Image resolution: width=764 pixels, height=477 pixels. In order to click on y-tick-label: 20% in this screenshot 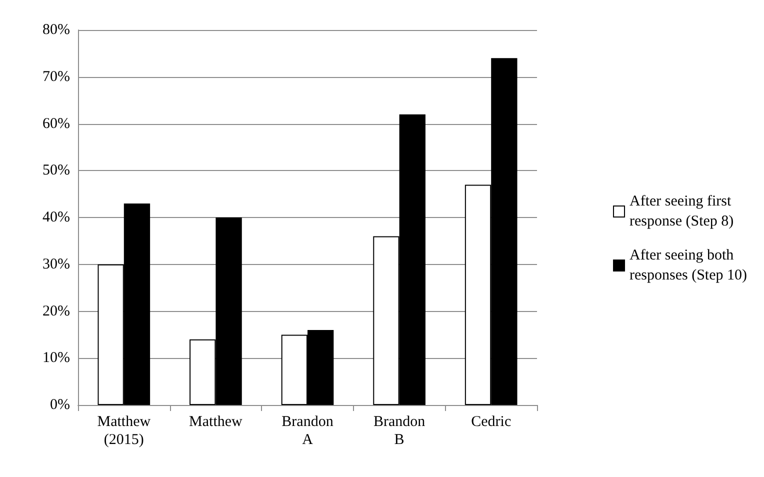, I will do `click(56, 311)`.